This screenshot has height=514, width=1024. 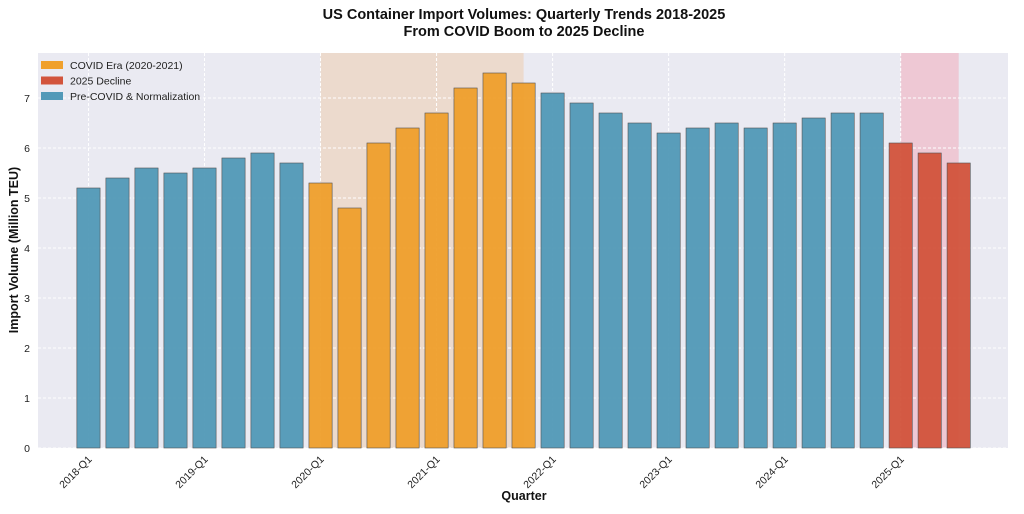 I want to click on legend-swatch-pre, so click(x=52, y=96).